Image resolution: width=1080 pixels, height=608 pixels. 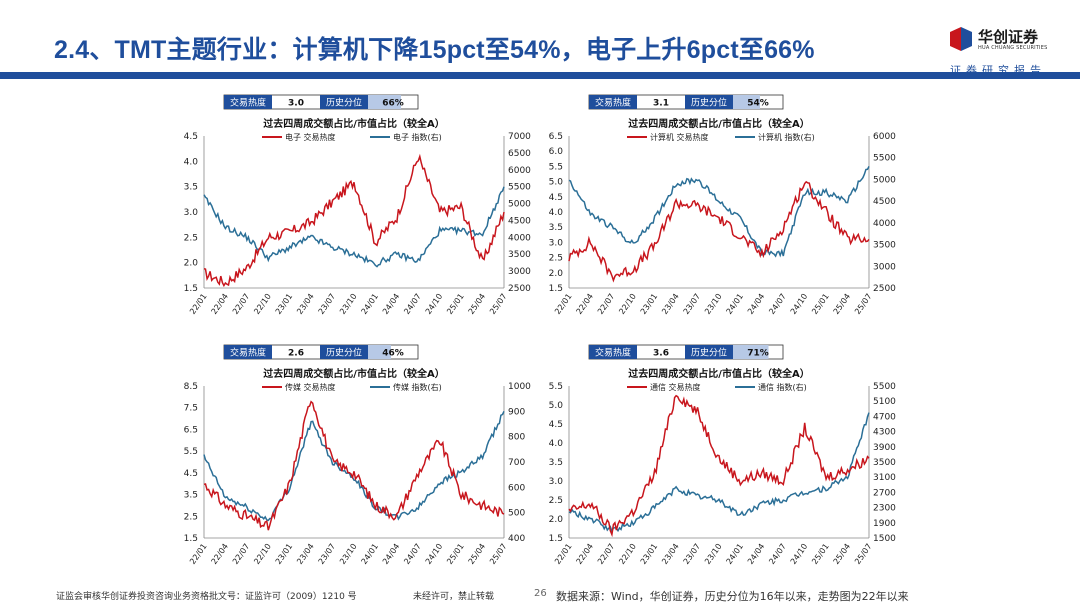 I want to click on heat-info-box: 交易热度 3.6 历史分位 71%, so click(x=686, y=352).